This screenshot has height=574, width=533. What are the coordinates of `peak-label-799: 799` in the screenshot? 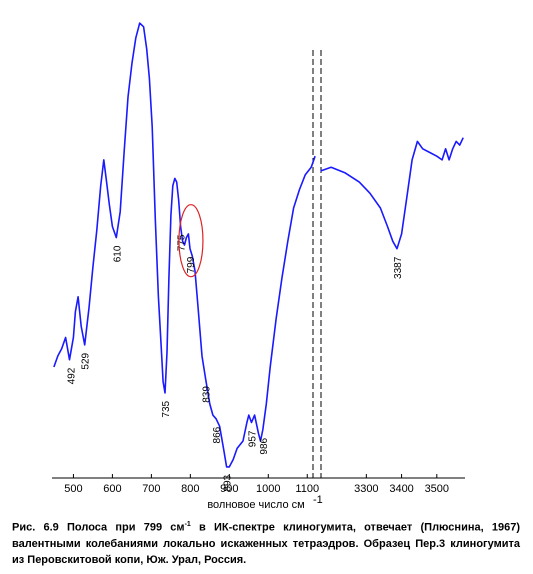 It's located at (191, 264).